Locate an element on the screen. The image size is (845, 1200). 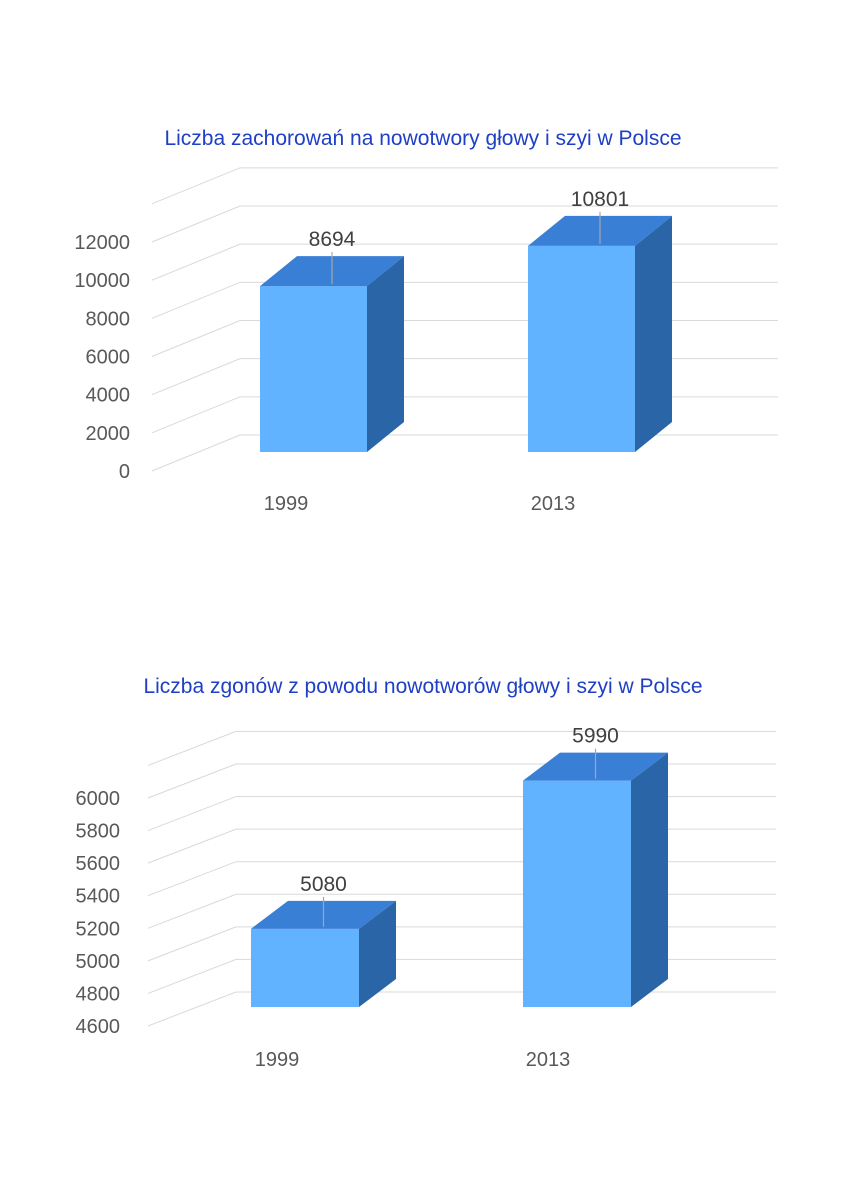
bars: 8694 10801 is located at coordinates (466, 320).